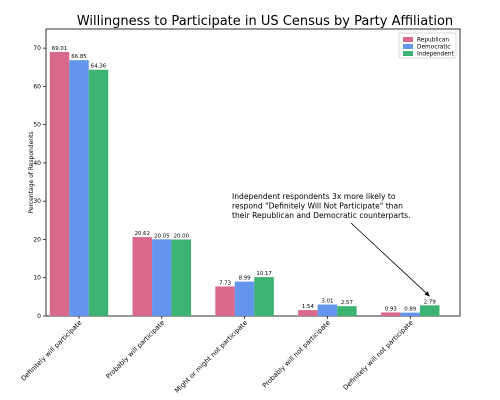 The image size is (500, 400). I want to click on legend-box, so click(427, 45).